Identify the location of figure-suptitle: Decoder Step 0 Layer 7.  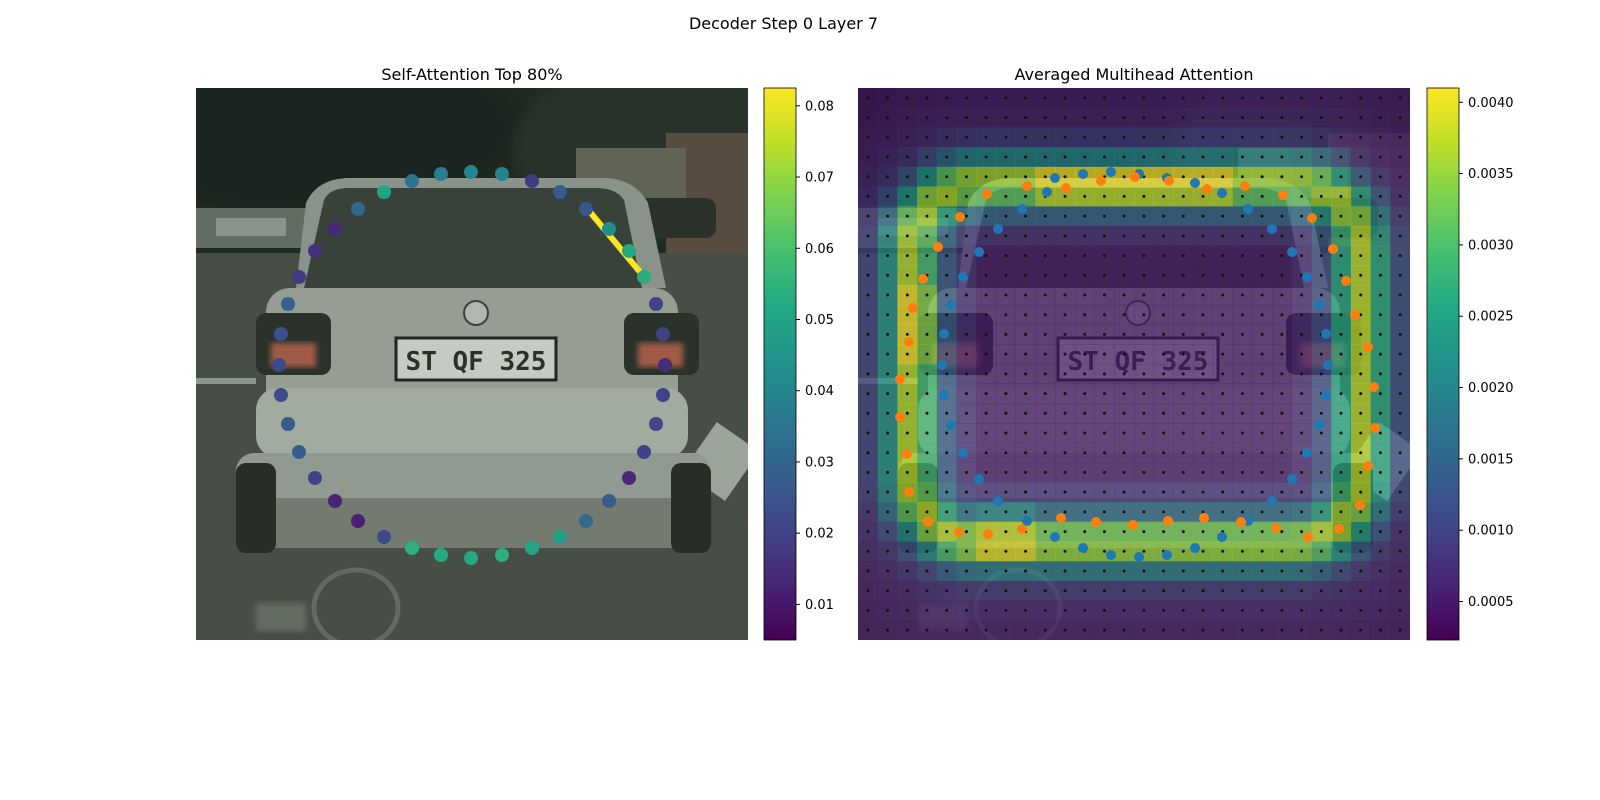
(783, 23).